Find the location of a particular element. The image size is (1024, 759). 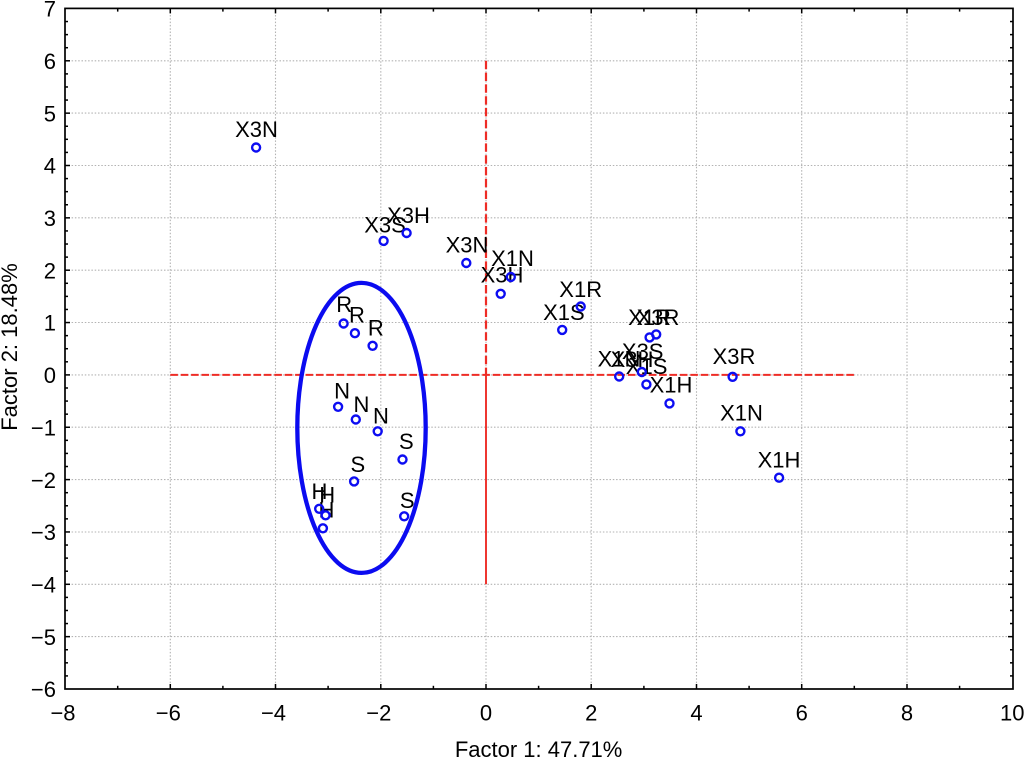

svg-text: −8 is located at coordinates (62, 713).